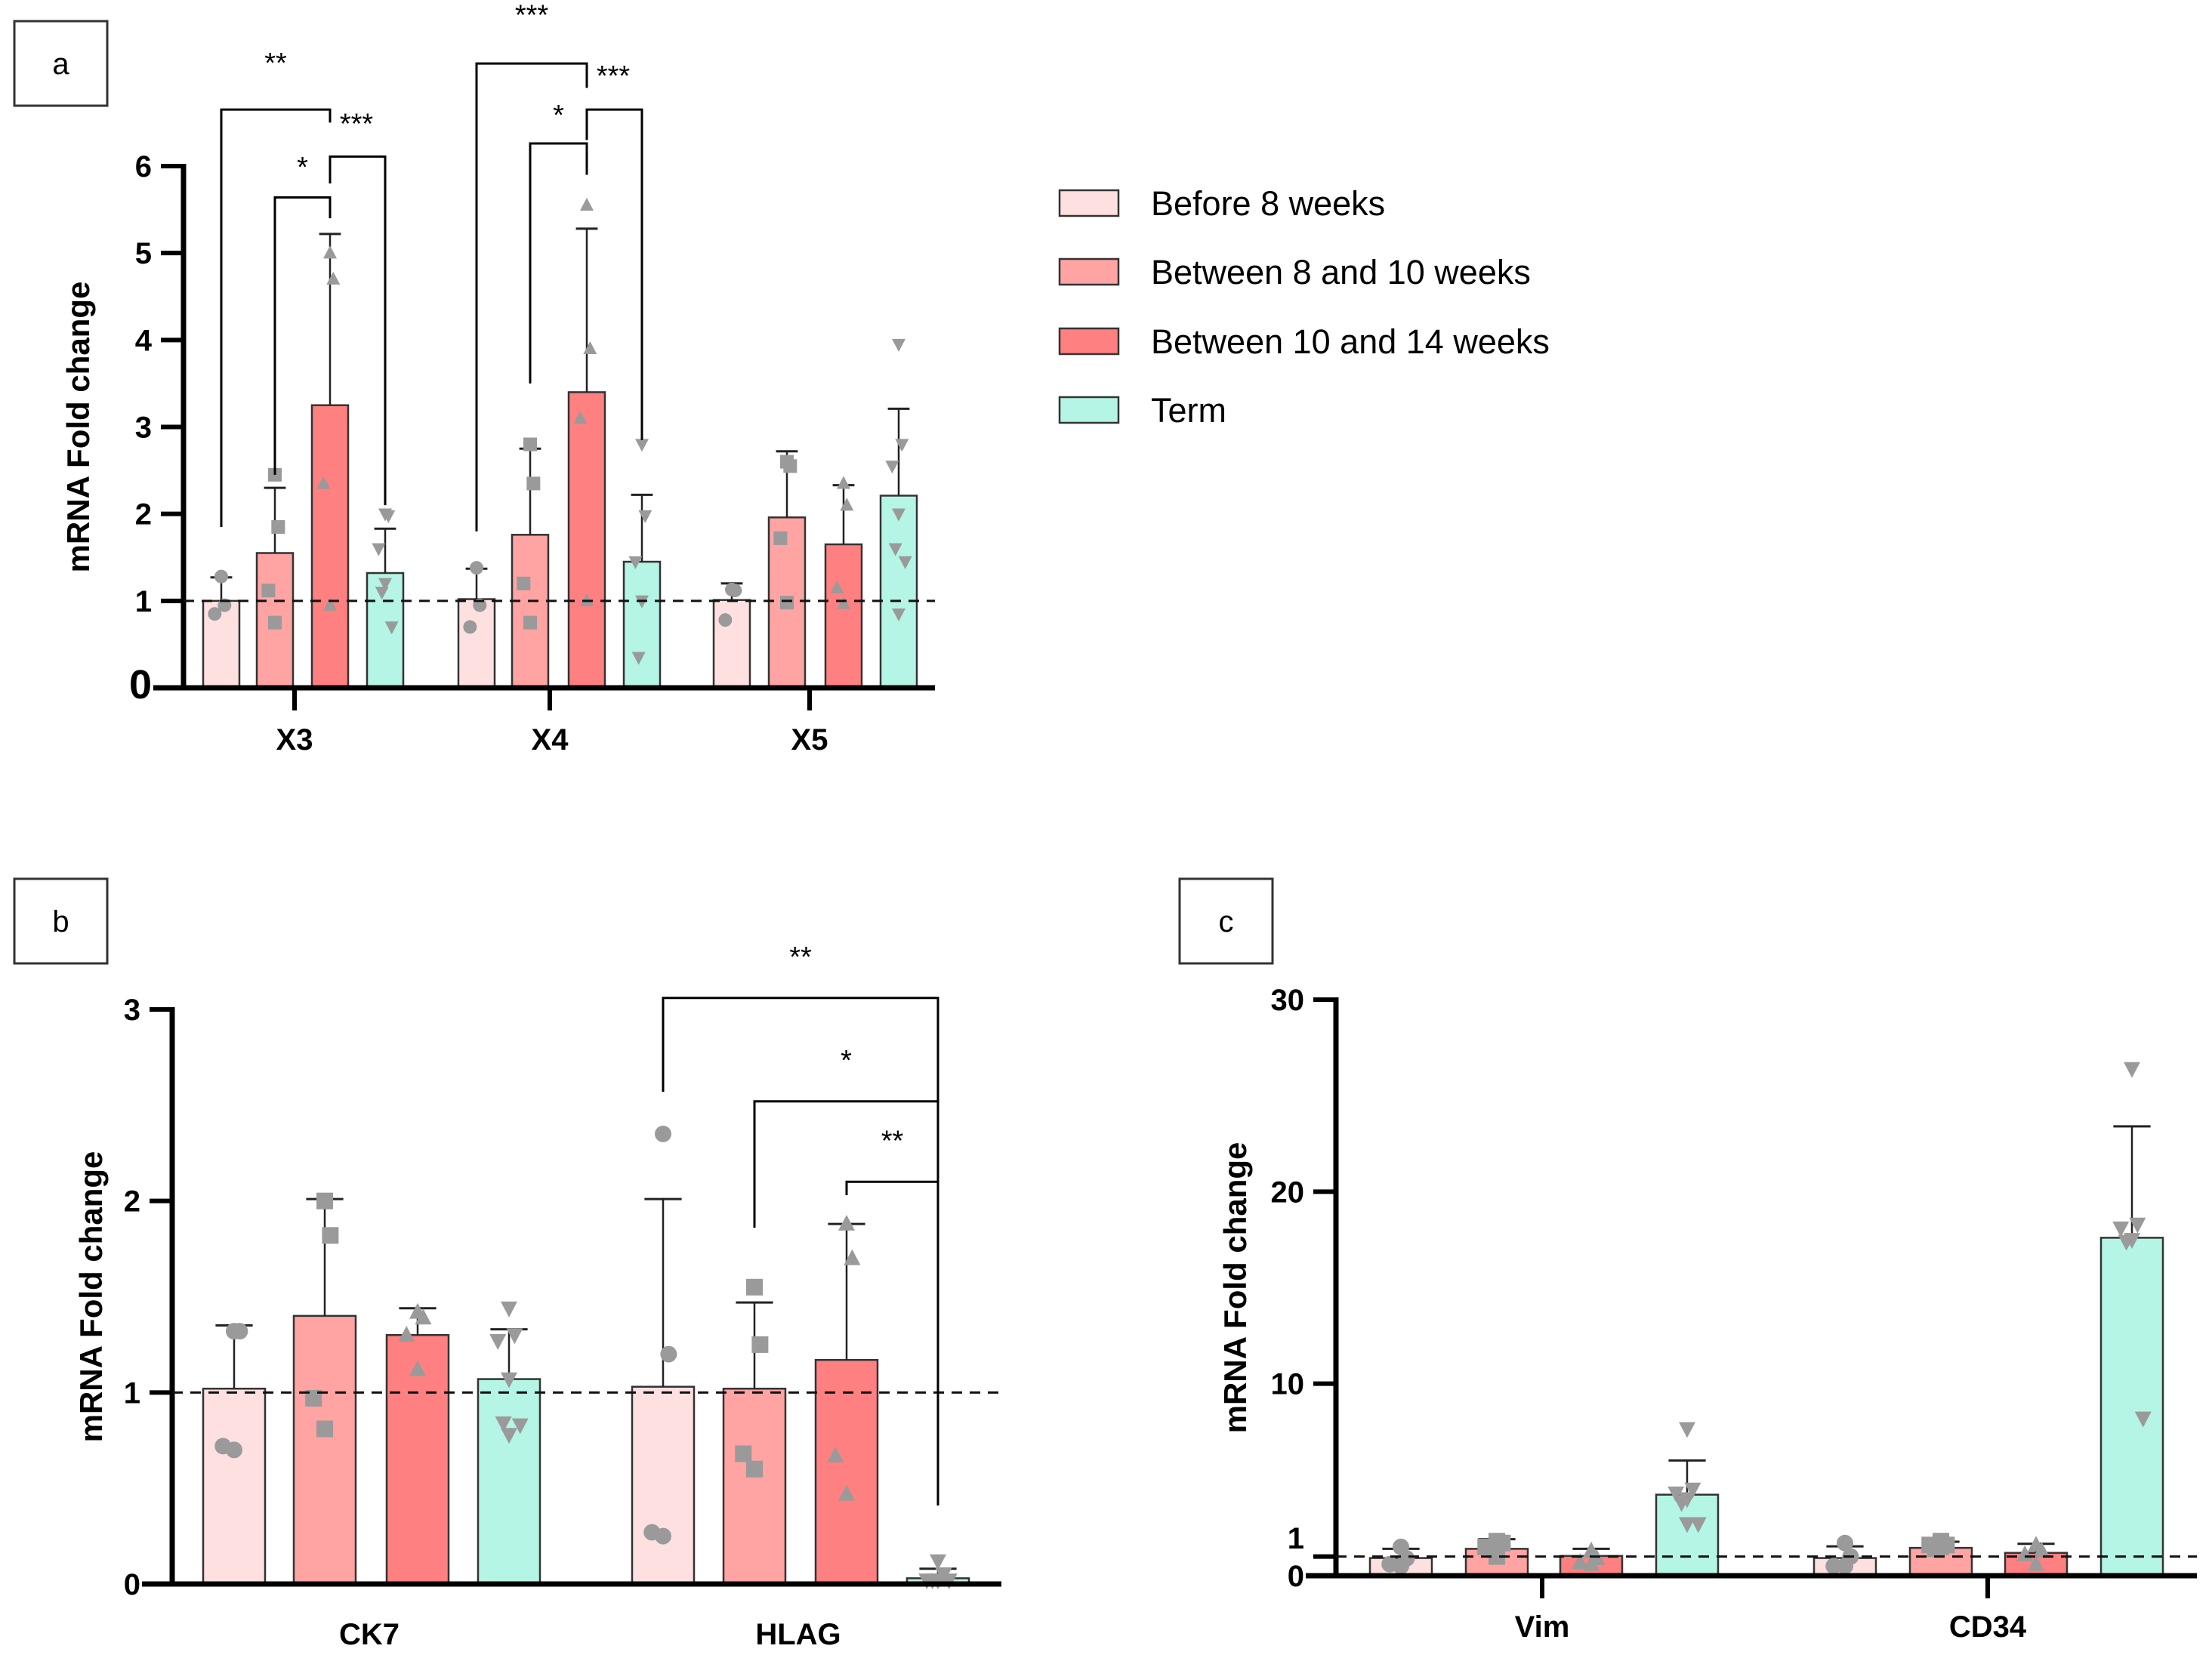  I want to click on legend-label: Term, so click(1188, 411).